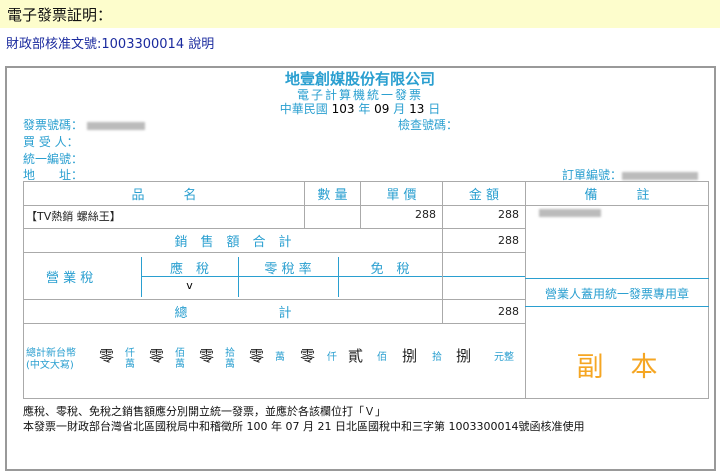 The image size is (720, 475). What do you see at coordinates (164, 217) in the screenshot?
I see `item-name: 【TV熱銷 螺絲王】` at bounding box center [164, 217].